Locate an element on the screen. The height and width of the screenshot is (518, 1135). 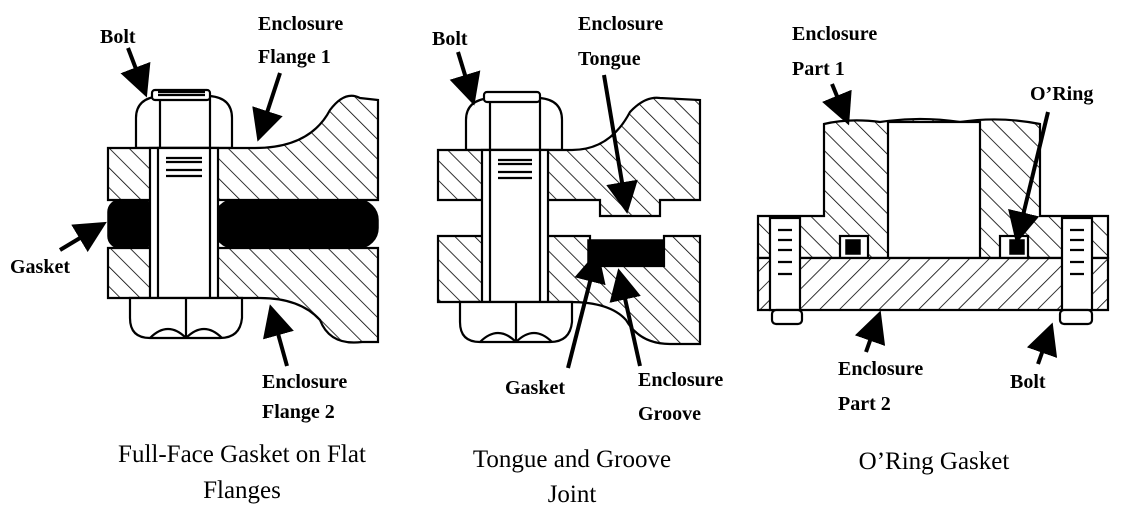
label-flange1-line2: Flange 1 is located at coordinates (294, 57).